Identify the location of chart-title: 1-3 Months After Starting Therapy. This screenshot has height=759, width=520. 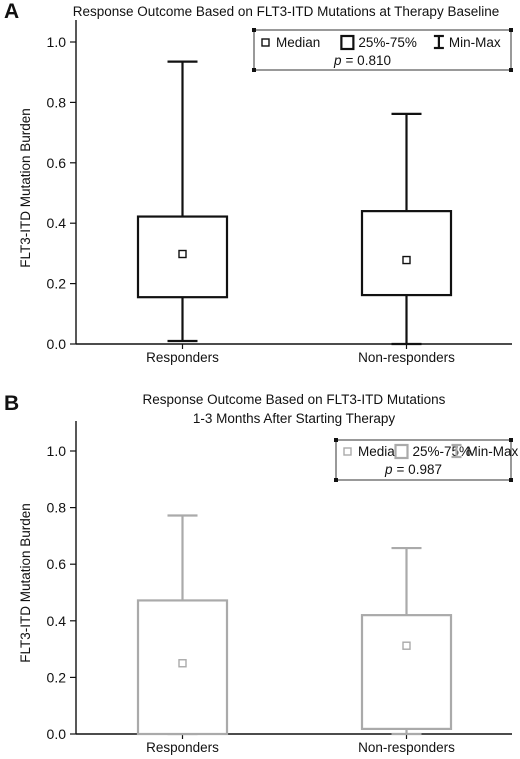
(294, 418).